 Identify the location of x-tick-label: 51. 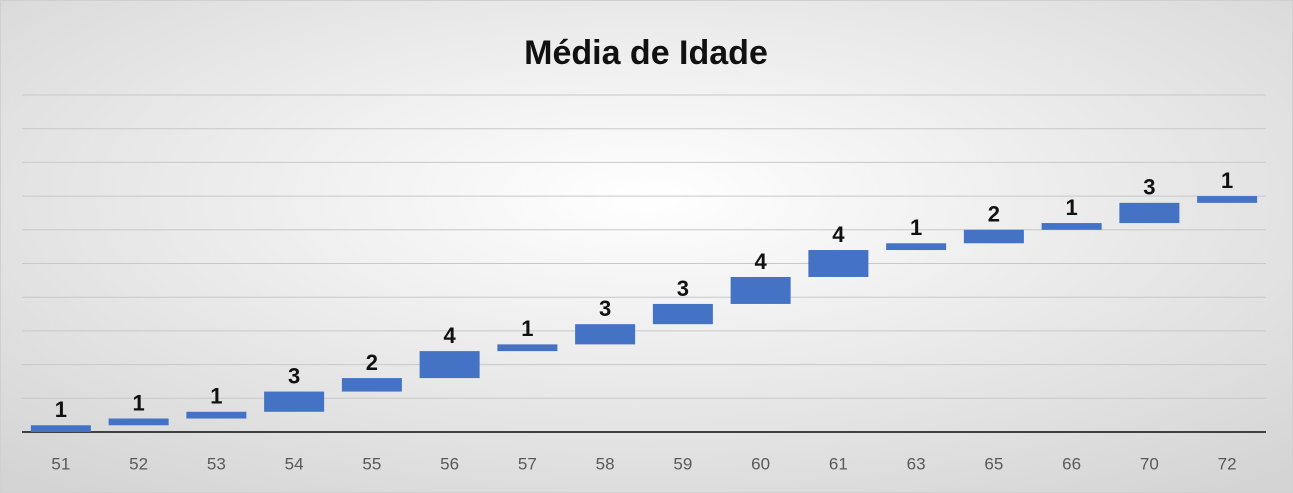
(60, 463).